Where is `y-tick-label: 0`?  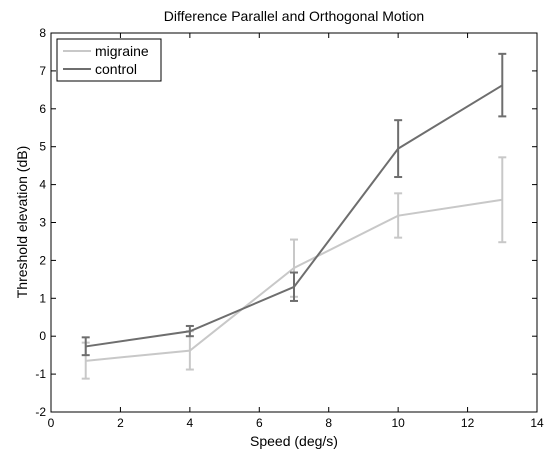 y-tick-label: 0 is located at coordinates (42, 336).